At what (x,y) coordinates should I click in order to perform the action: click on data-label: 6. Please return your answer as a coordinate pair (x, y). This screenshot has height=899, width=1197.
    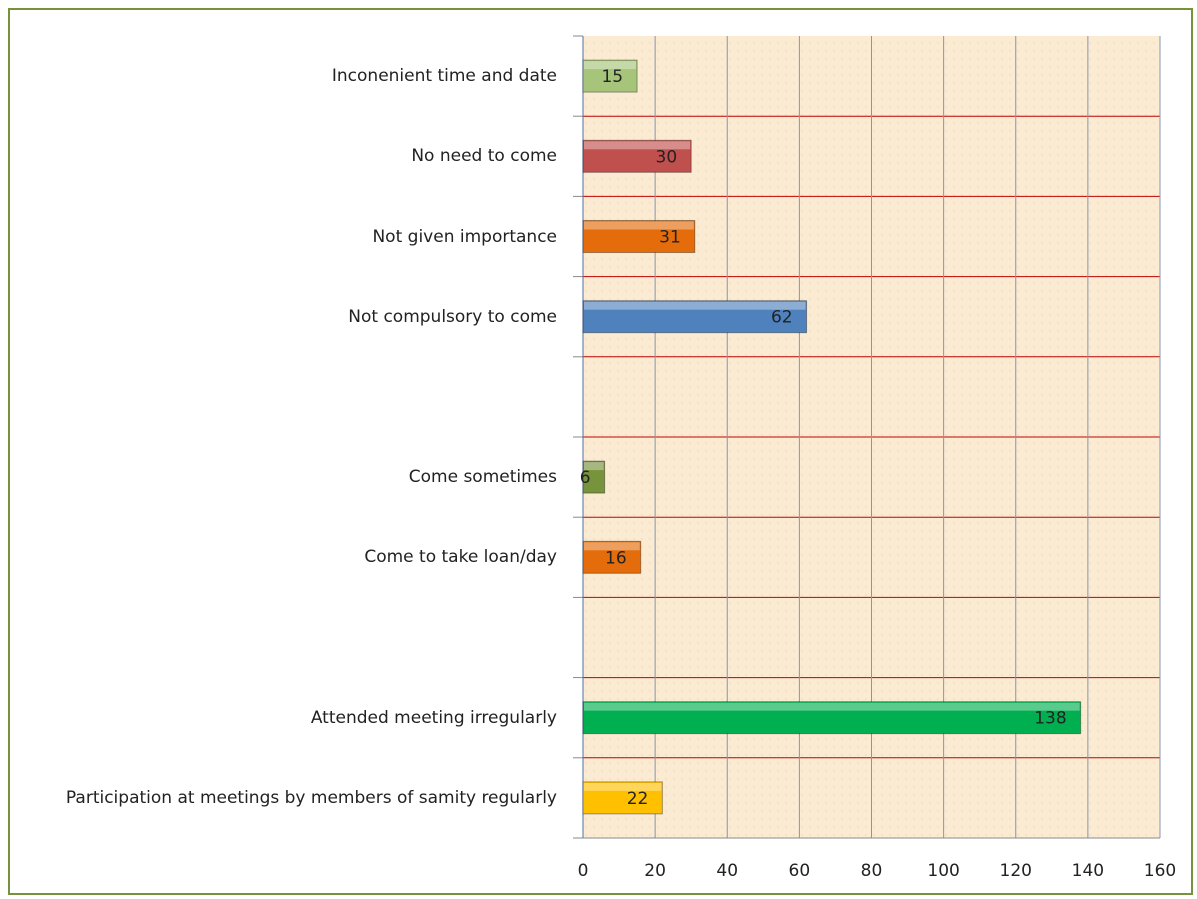
    Looking at the image, I should click on (585, 478).